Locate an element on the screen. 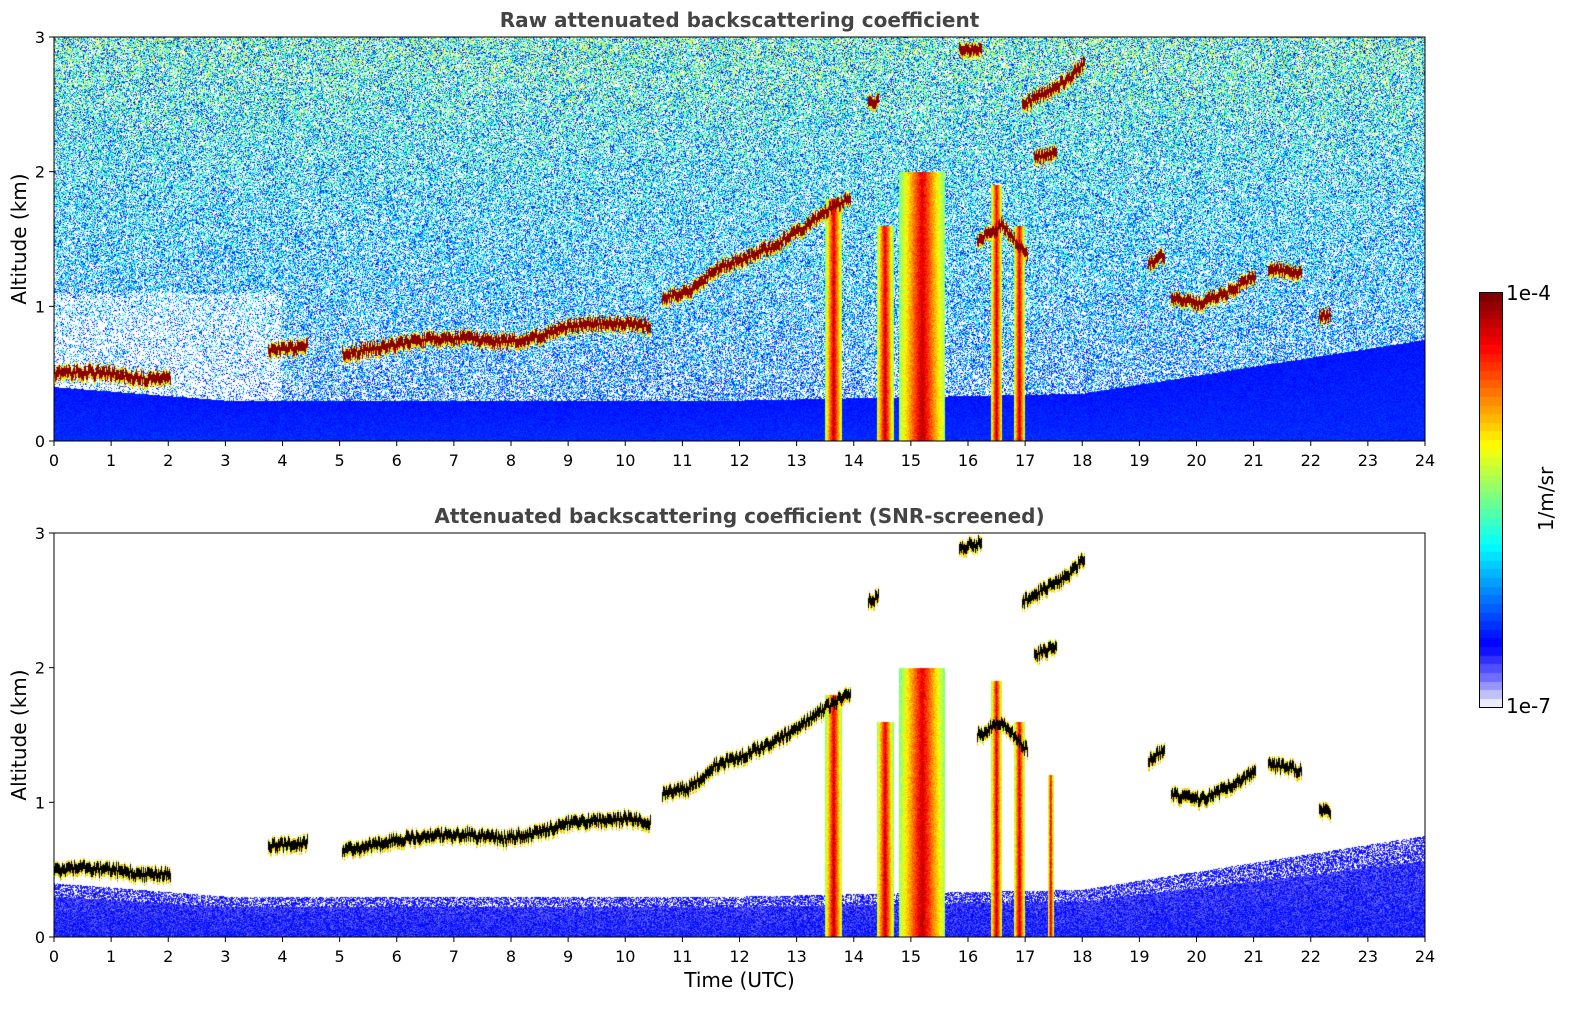 This screenshot has height=1020, width=1595. x-tick-label-snr-18: 18 is located at coordinates (1082, 956).